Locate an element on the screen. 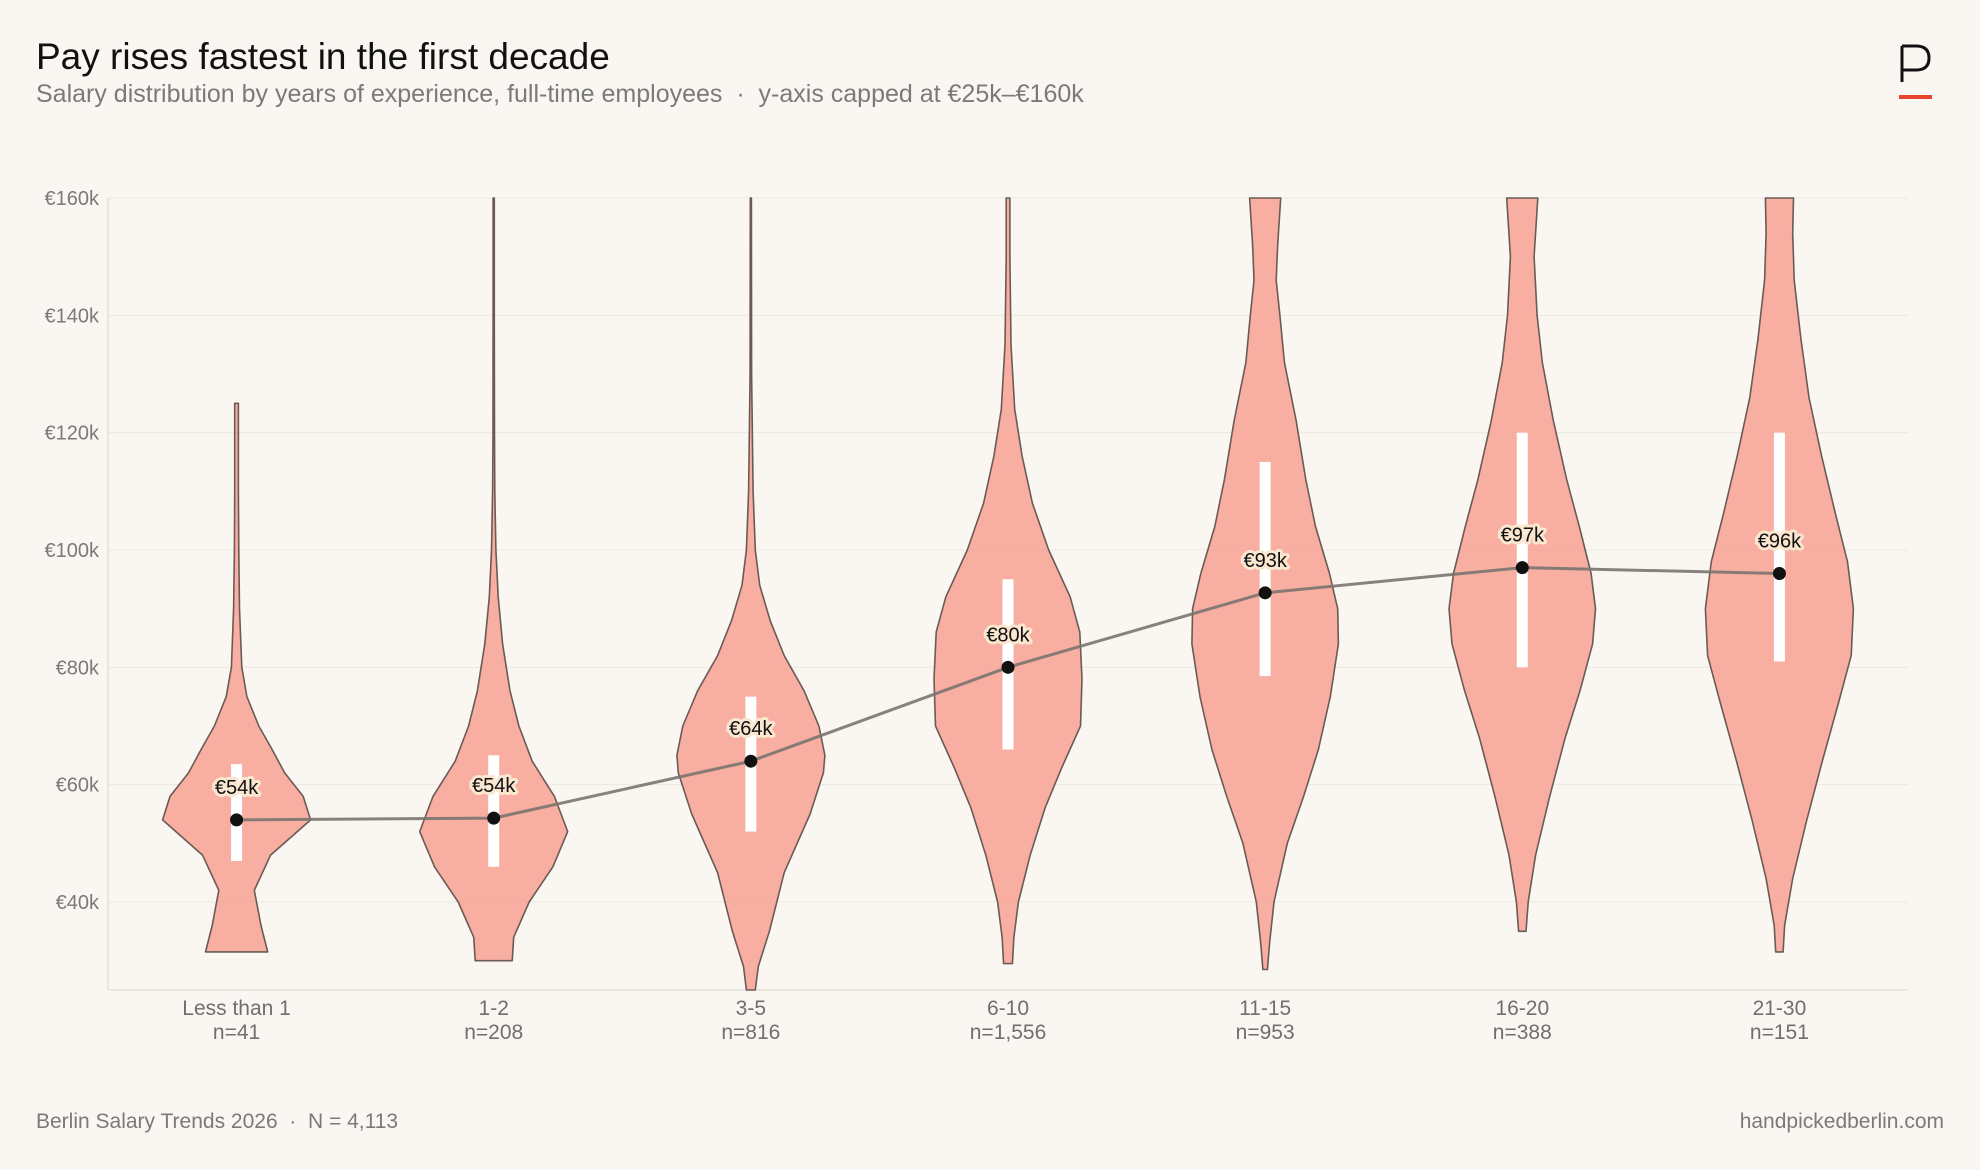 Image resolution: width=1980 pixels, height=1170 pixels. y-tick-label: €60k is located at coordinates (78, 786).